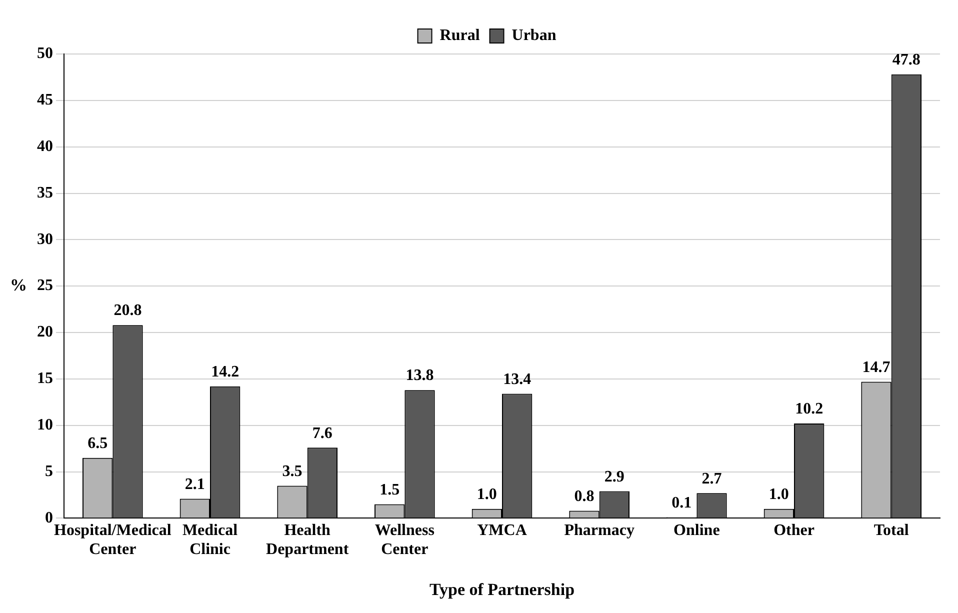 This screenshot has width=958, height=613. Describe the element at coordinates (45, 332) in the screenshot. I see `y-tick-label: 20` at that location.